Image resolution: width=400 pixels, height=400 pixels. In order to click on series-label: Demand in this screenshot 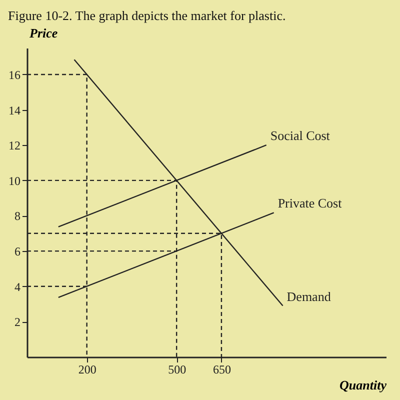, I will do `click(309, 296)`.